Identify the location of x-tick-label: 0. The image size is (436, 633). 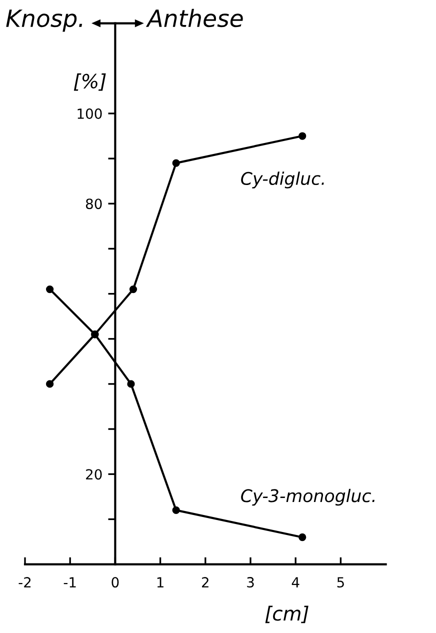
(115, 582).